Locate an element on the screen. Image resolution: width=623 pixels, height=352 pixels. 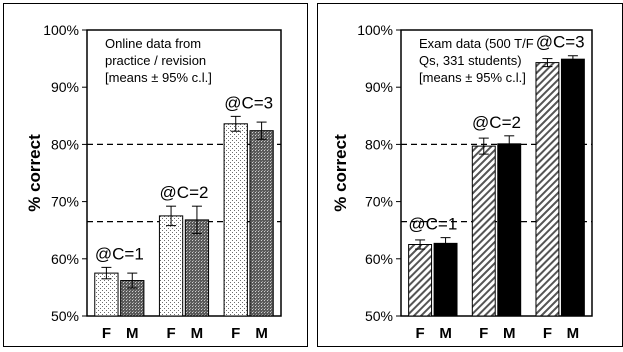
annotation-line: practice / revision is located at coordinates (155, 60).